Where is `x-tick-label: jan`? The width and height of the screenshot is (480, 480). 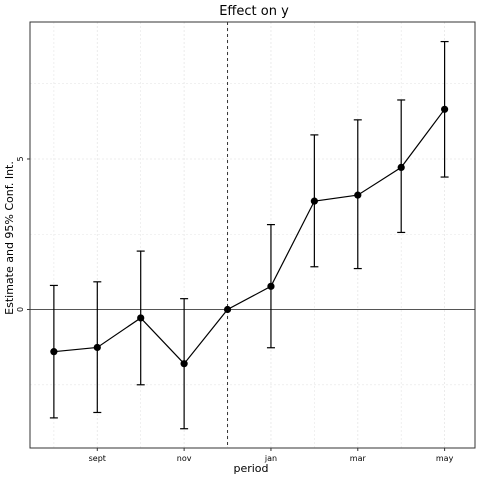 x-tick-label: jan is located at coordinates (270, 458).